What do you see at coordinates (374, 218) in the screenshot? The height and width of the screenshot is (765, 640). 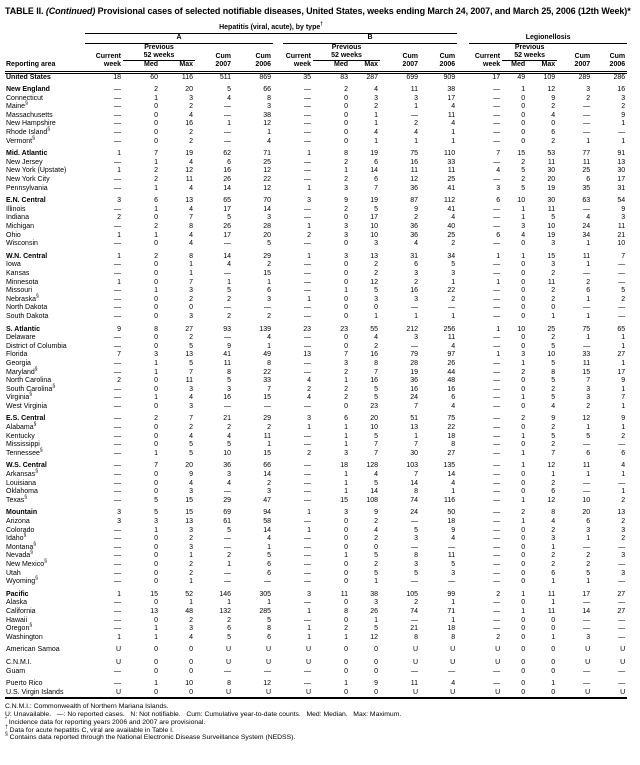 I see `value-cell: 17` at bounding box center [374, 218].